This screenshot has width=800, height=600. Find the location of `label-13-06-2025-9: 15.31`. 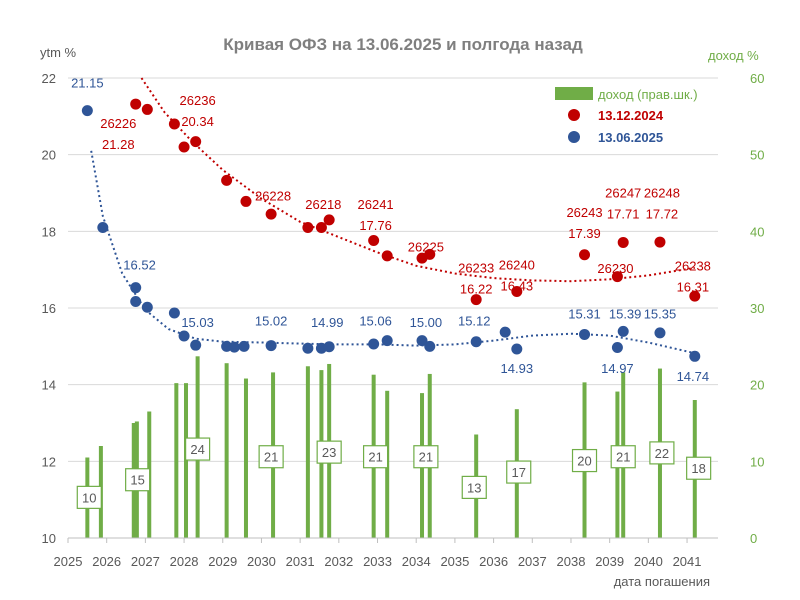

label-13-06-2025-9: 15.31 is located at coordinates (584, 314).